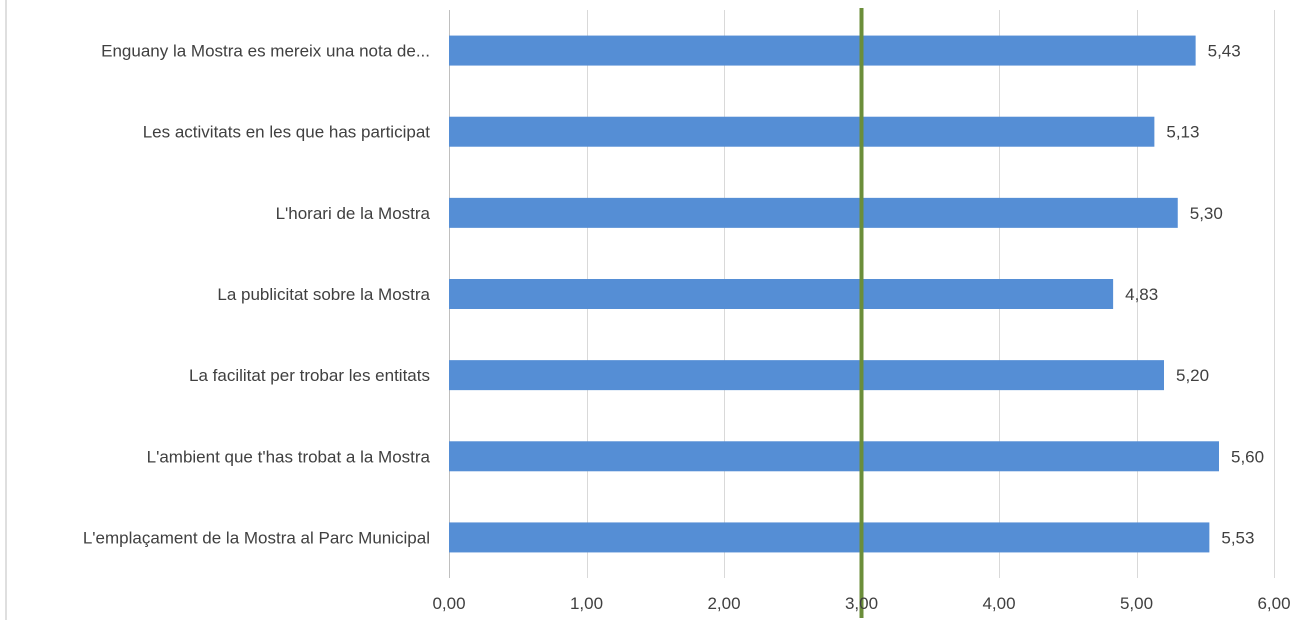 The image size is (1299, 625). Describe the element at coordinates (723, 603) in the screenshot. I see `x-tick-label: 2,00` at that location.